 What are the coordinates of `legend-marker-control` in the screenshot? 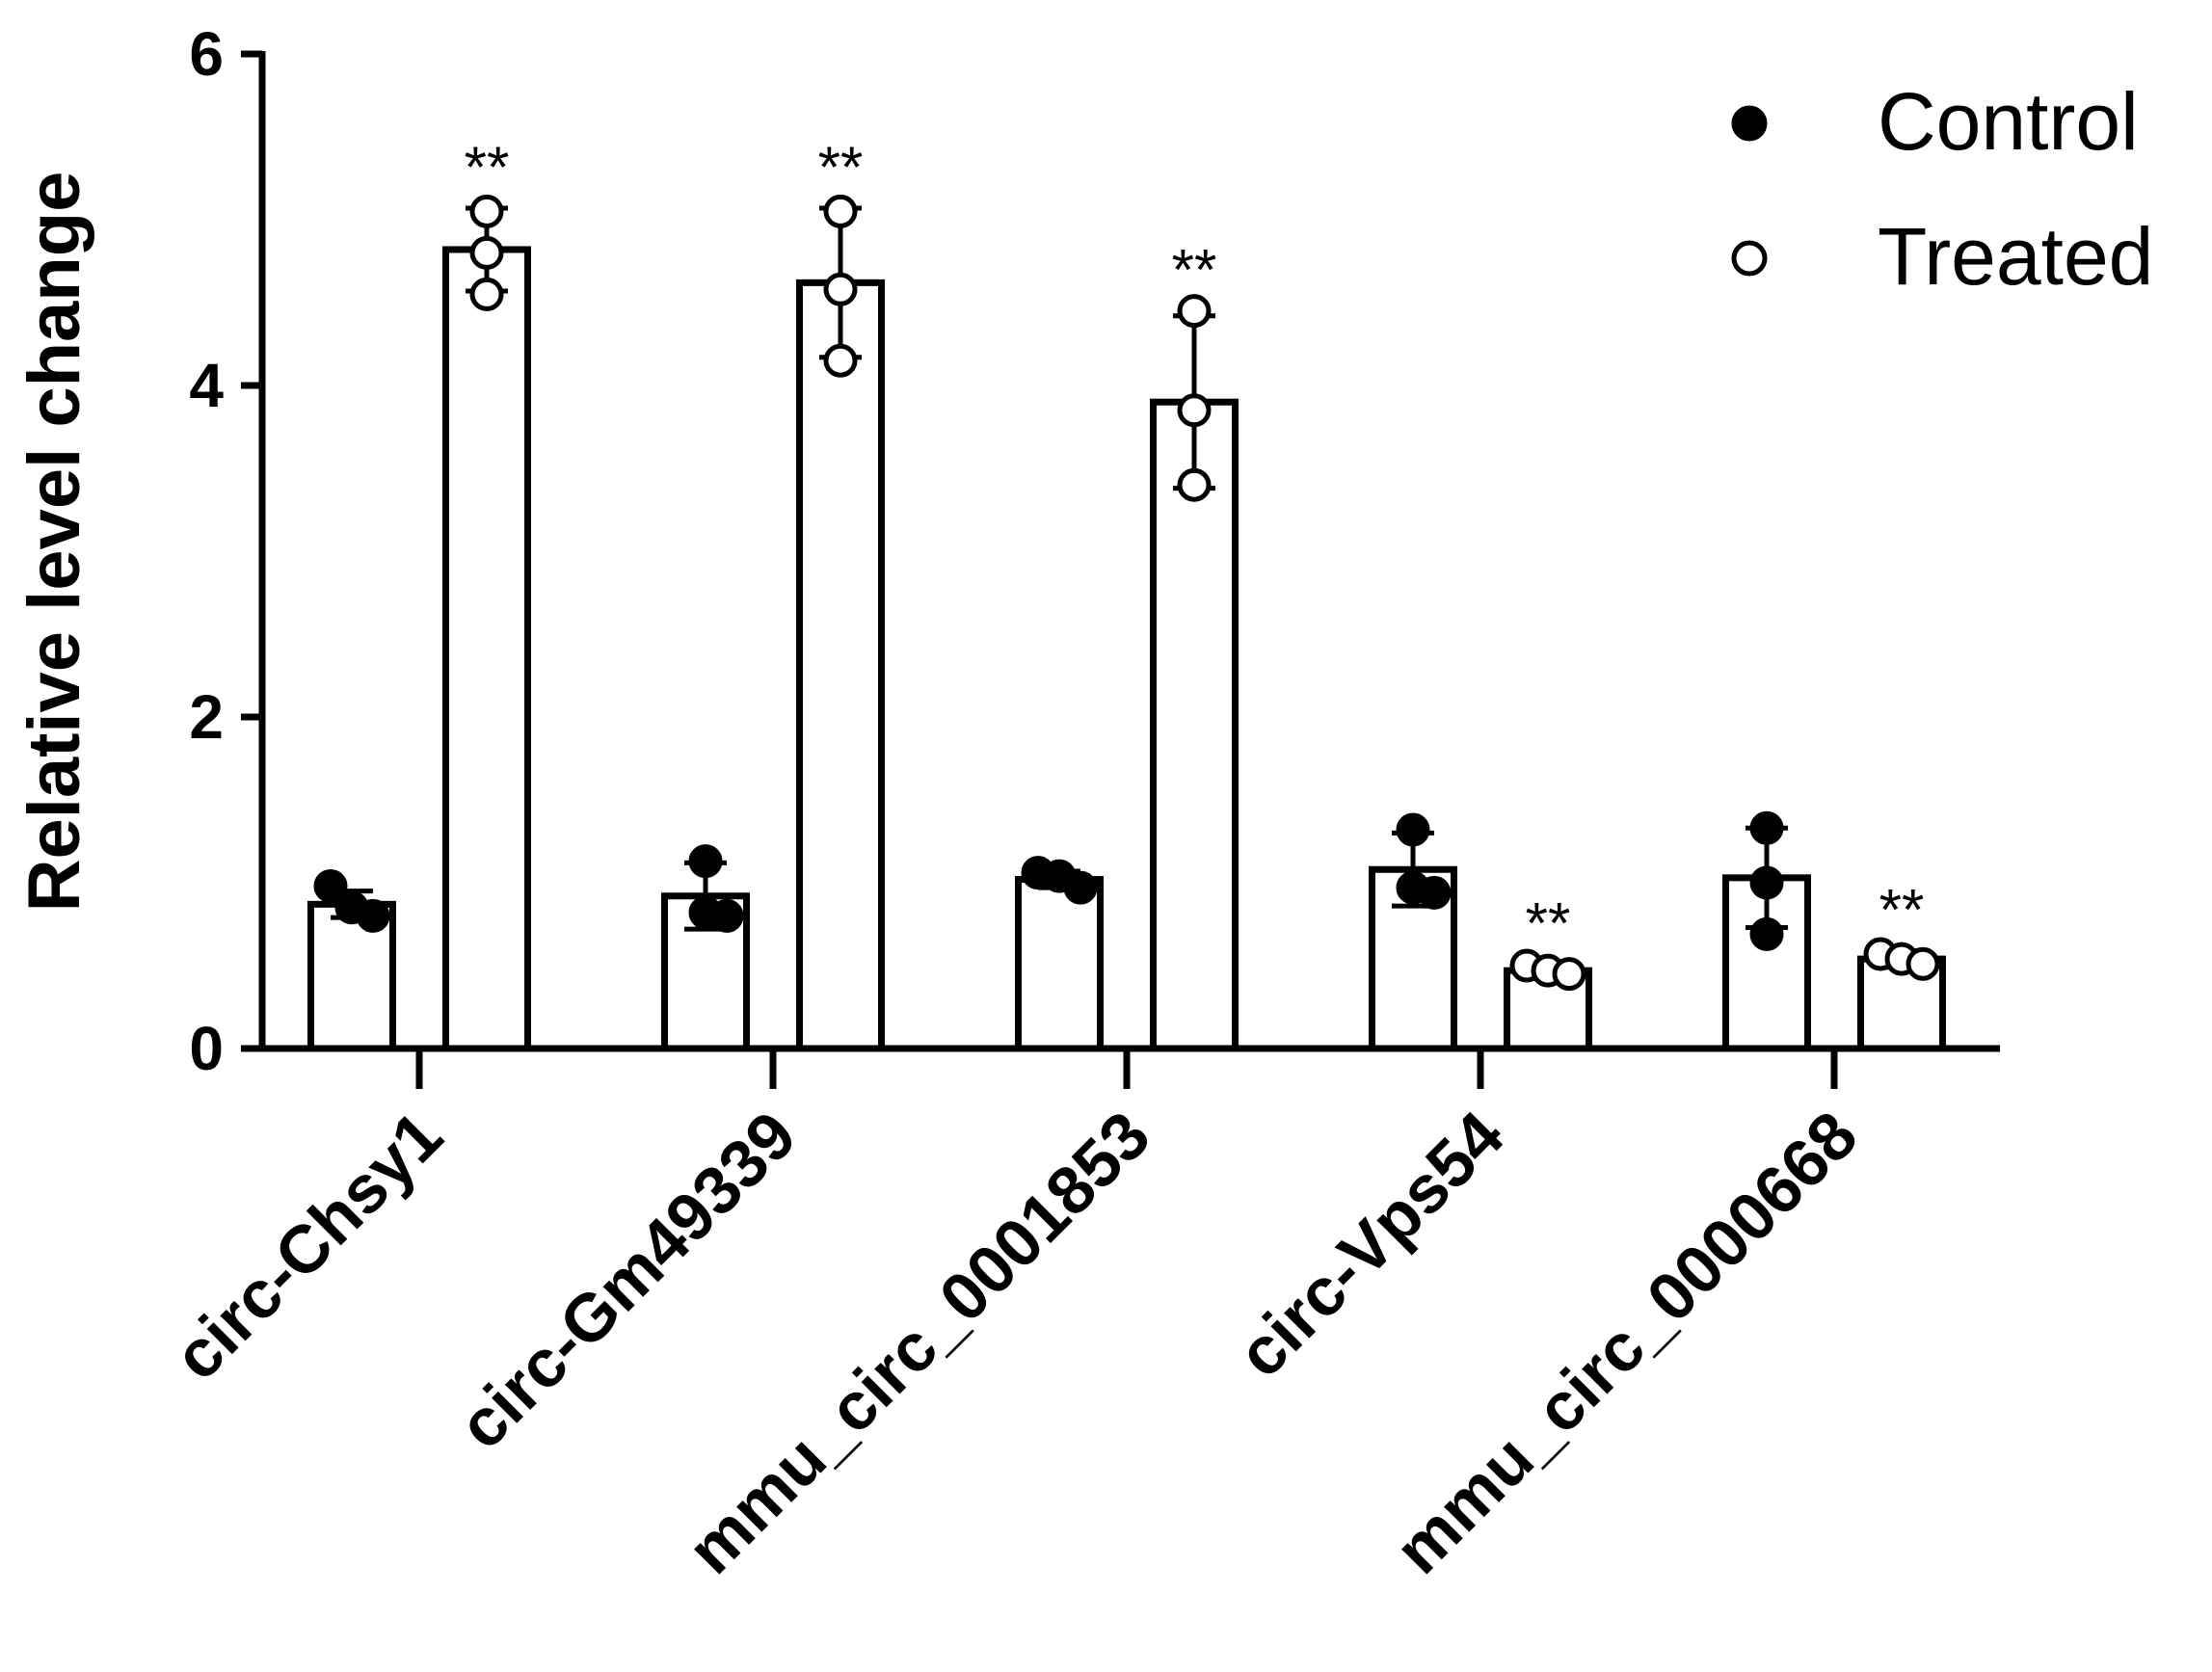 It's located at (1749, 123).